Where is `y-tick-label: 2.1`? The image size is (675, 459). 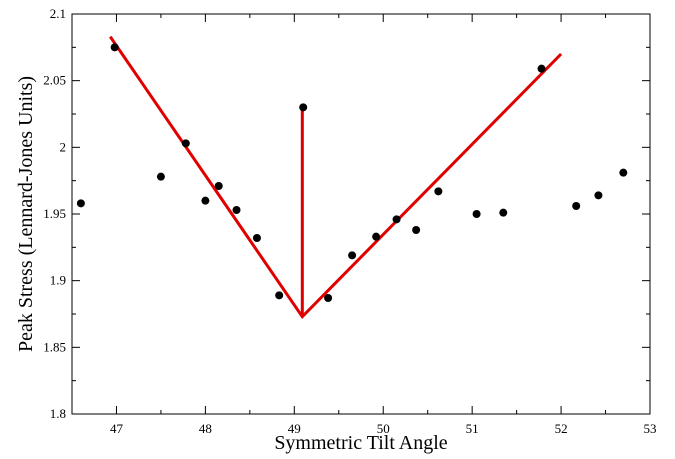
y-tick-label: 2.1 is located at coordinates (58, 13).